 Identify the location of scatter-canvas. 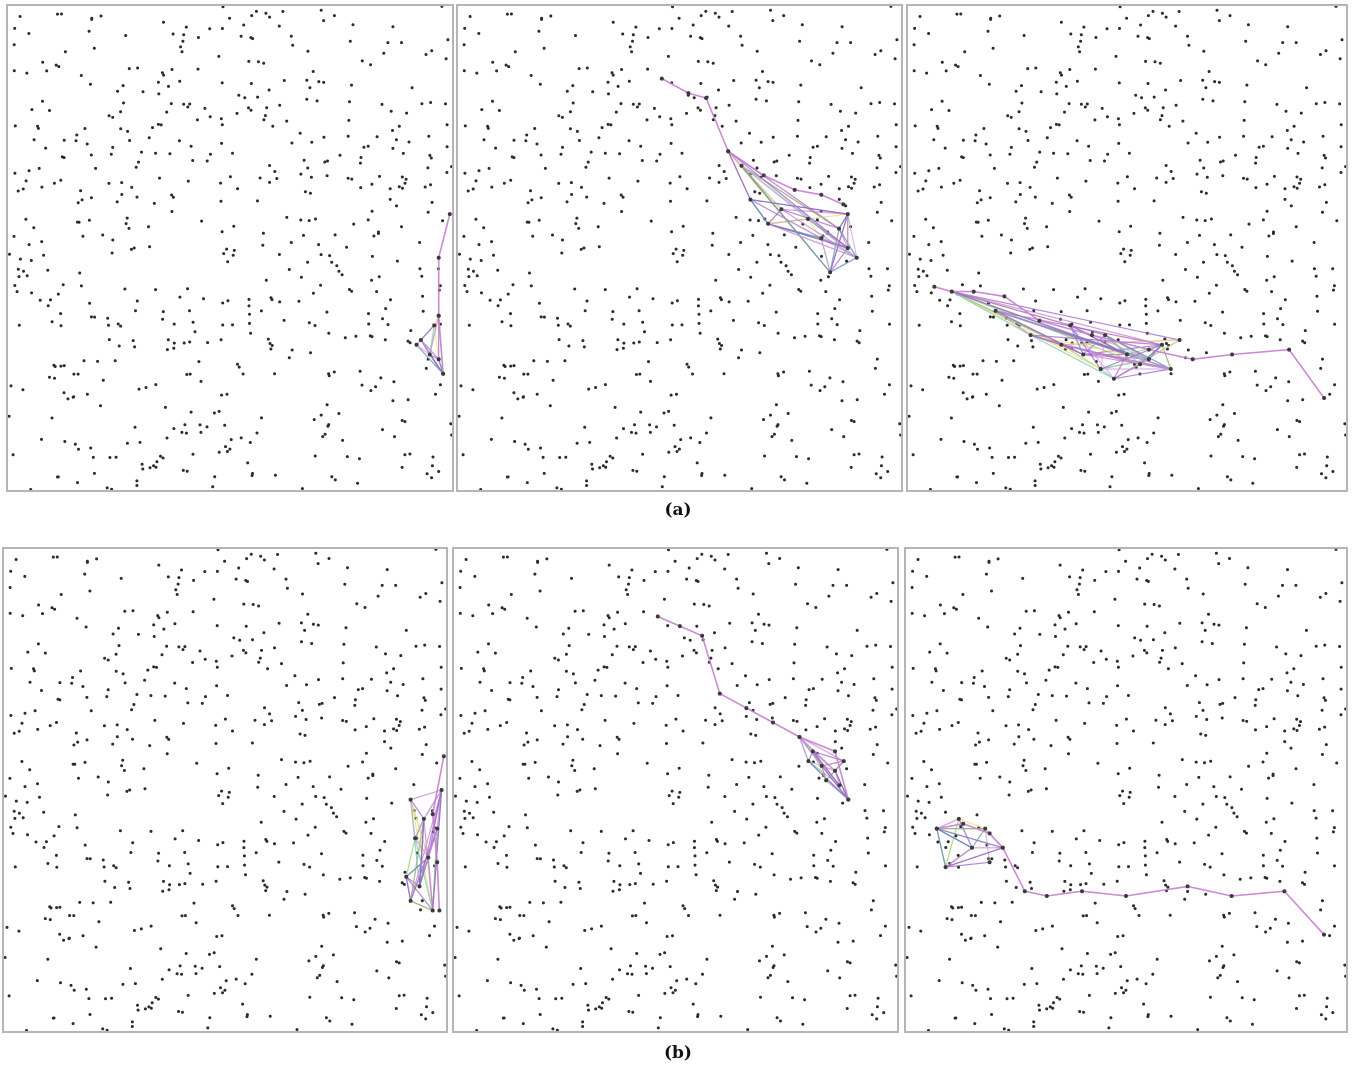
(1127, 248).